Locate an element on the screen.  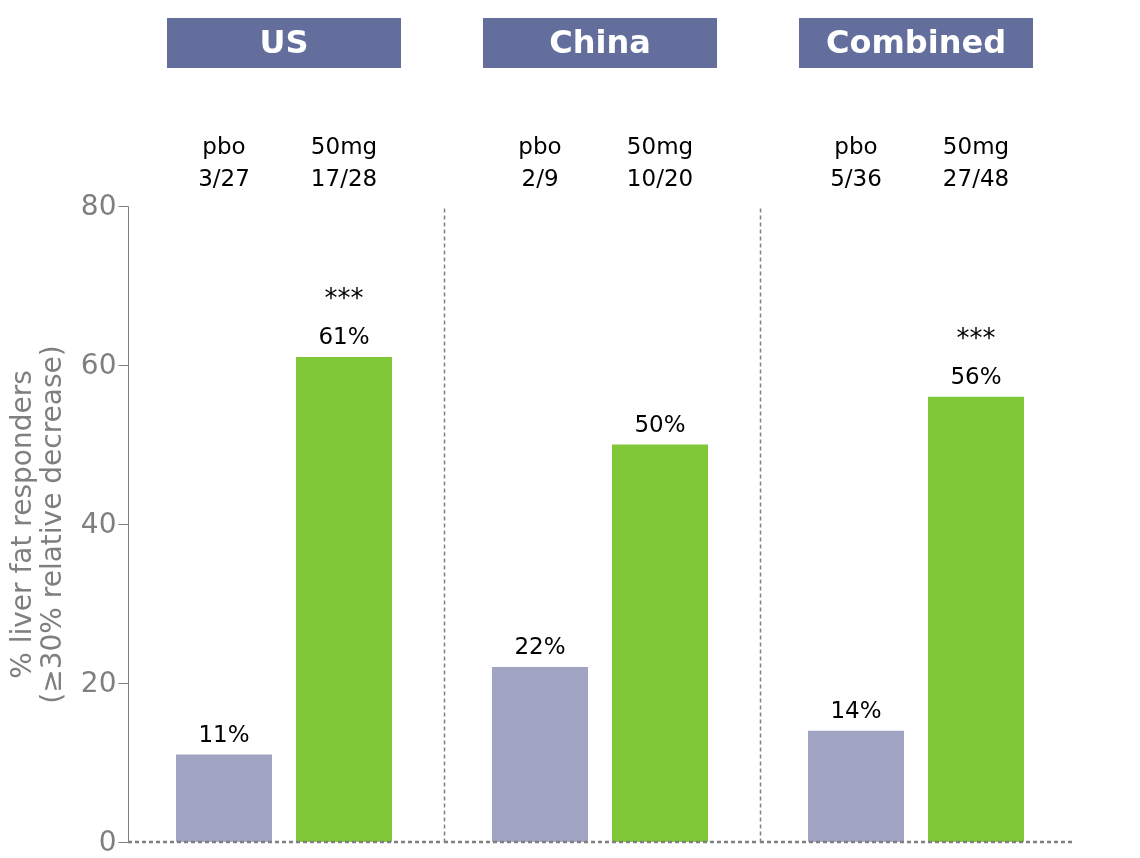
x-tick-label: pbo 3/27 is located at coordinates (224, 161).